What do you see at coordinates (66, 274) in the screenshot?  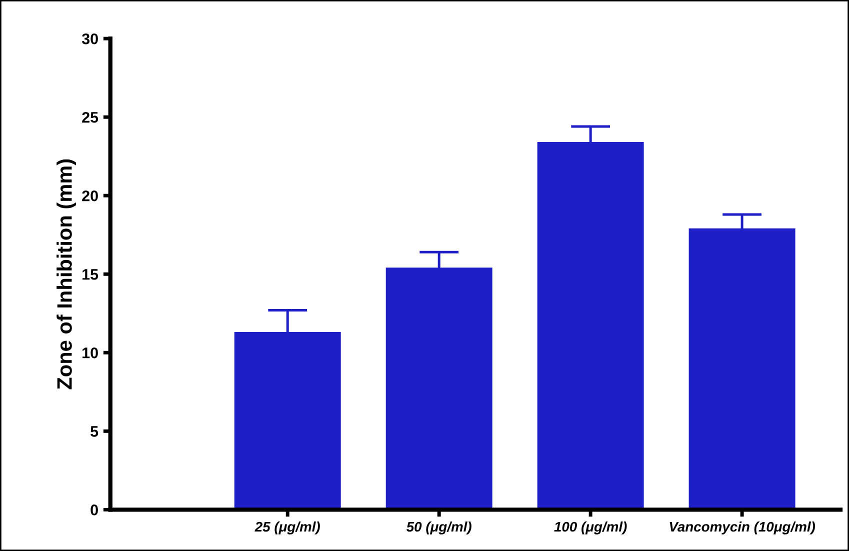 I see `y-axis-title: Zone of Inhibition (mm)` at bounding box center [66, 274].